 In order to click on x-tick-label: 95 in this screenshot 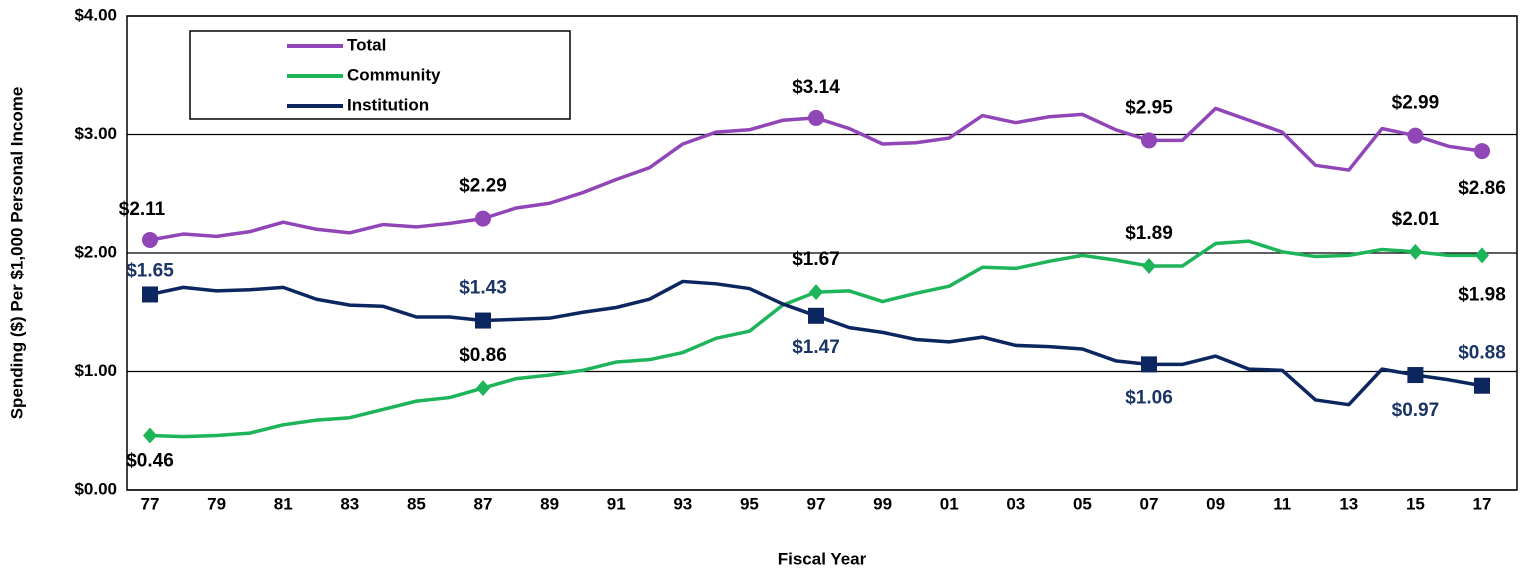, I will do `click(749, 503)`.